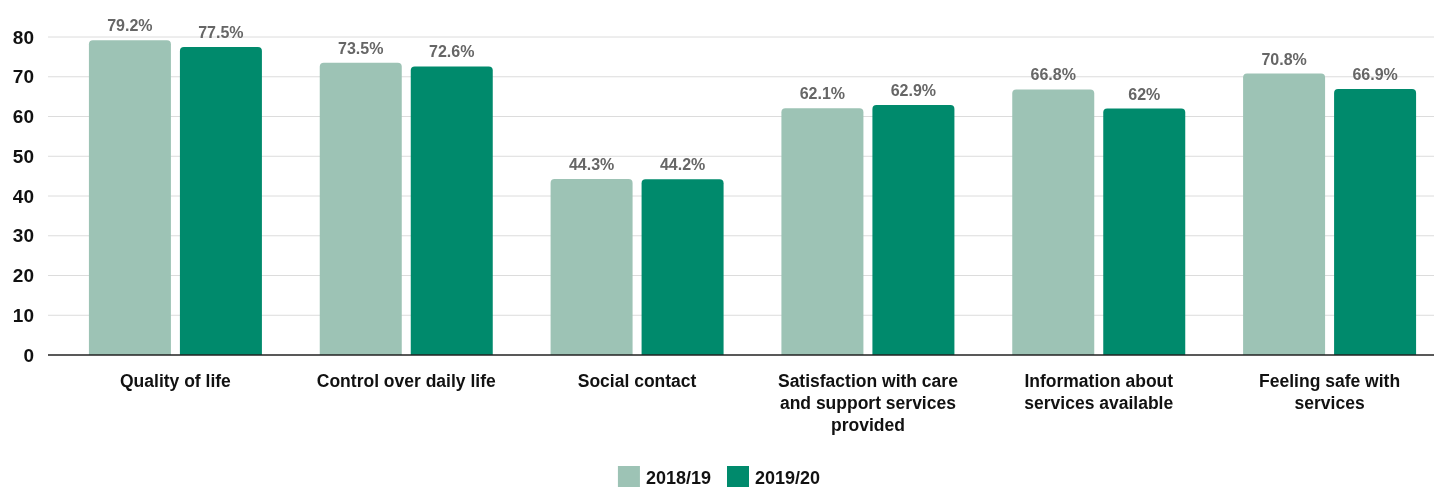  Describe the element at coordinates (1375, 75) in the screenshot. I see `data-label: 66.9%` at that location.